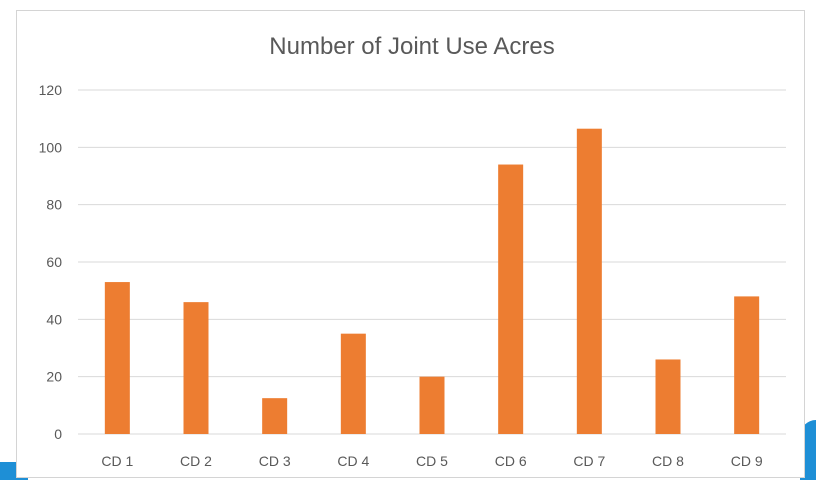  Describe the element at coordinates (511, 461) in the screenshot. I see `x-tick-label: CD 6` at that location.